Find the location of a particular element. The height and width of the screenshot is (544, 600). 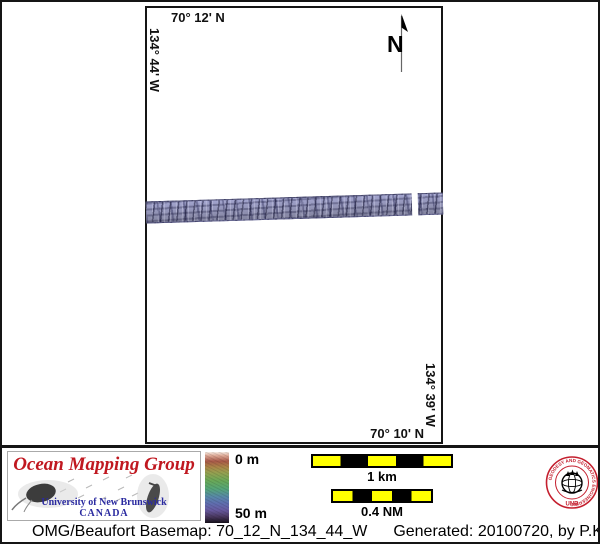

globe-trees-icon is located at coordinates (572, 481).